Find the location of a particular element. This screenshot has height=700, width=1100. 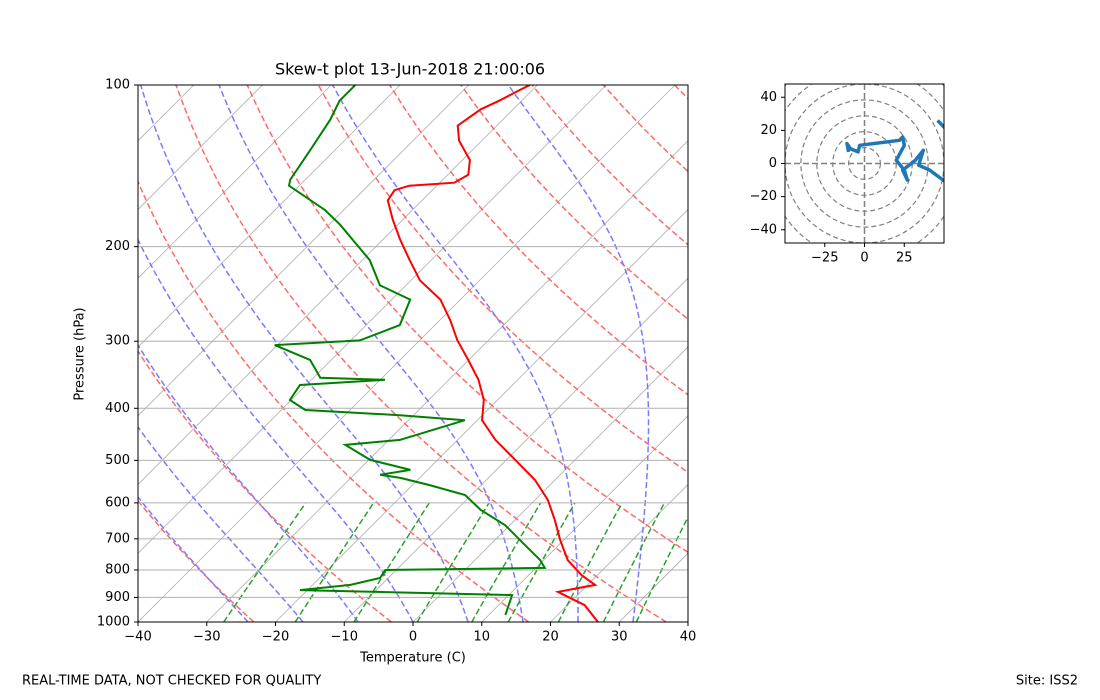

hodograph-data is located at coordinates (894, 151).